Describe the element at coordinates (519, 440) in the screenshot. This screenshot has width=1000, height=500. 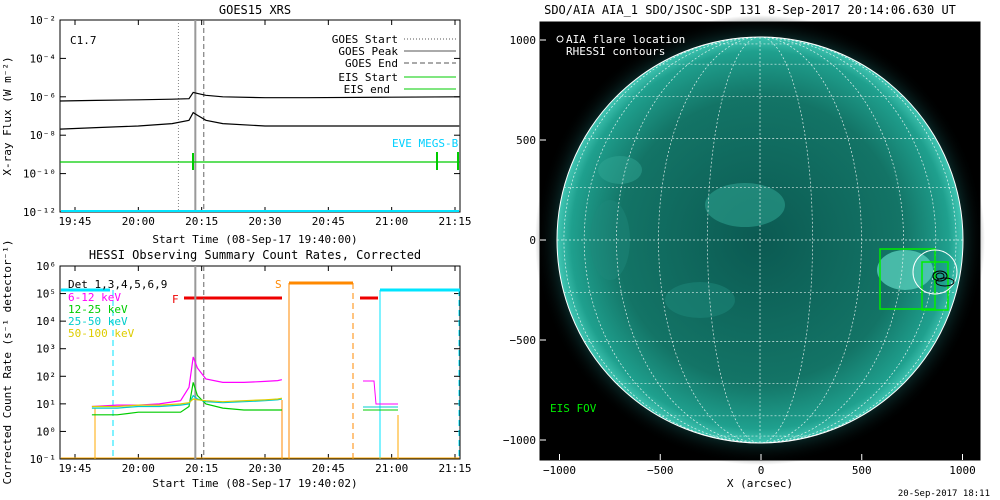
I see `y-tick-label: −1000` at that location.